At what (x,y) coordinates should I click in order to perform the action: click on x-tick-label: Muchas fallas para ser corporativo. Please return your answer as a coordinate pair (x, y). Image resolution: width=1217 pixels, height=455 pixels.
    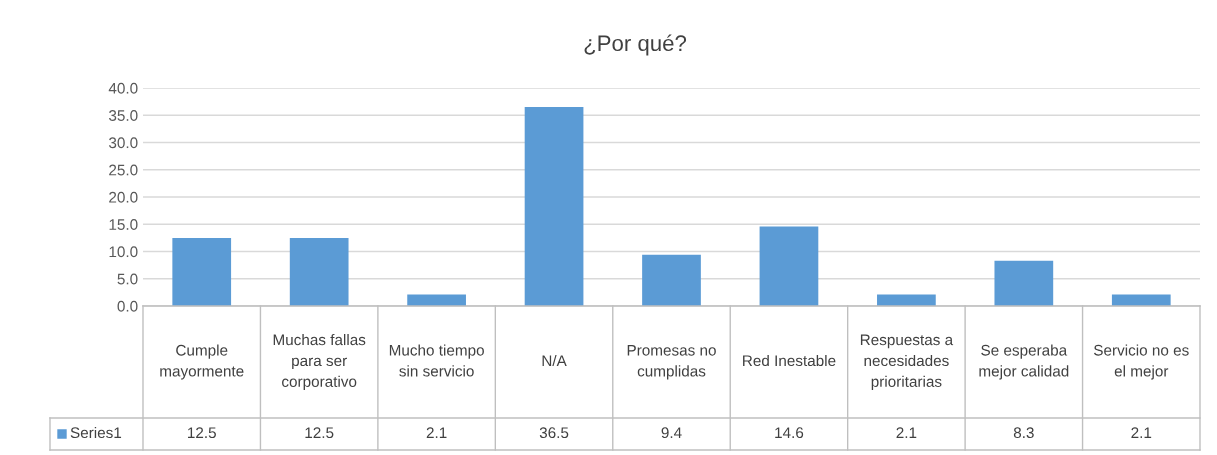
    Looking at the image, I should click on (319, 362).